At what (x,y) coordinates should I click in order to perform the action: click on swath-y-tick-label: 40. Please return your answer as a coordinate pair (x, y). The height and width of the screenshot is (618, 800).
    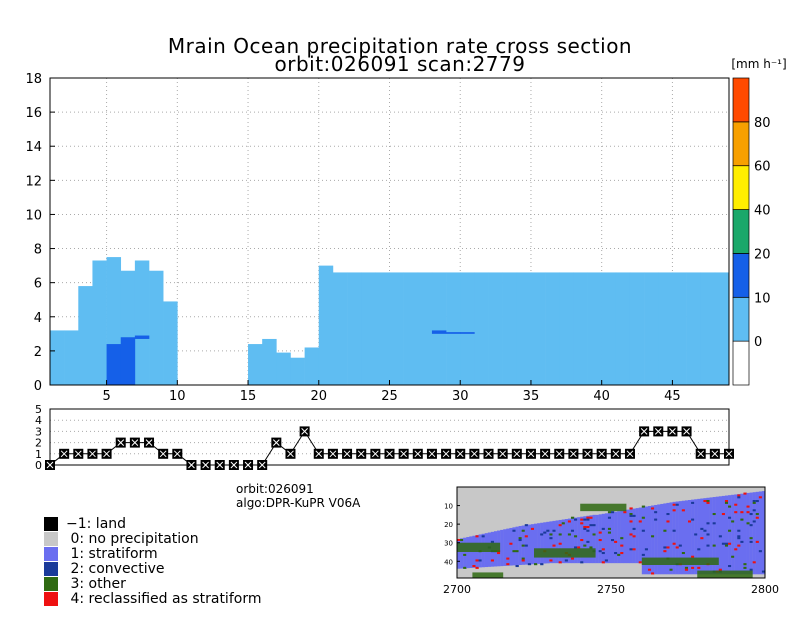
    Looking at the image, I should click on (448, 562).